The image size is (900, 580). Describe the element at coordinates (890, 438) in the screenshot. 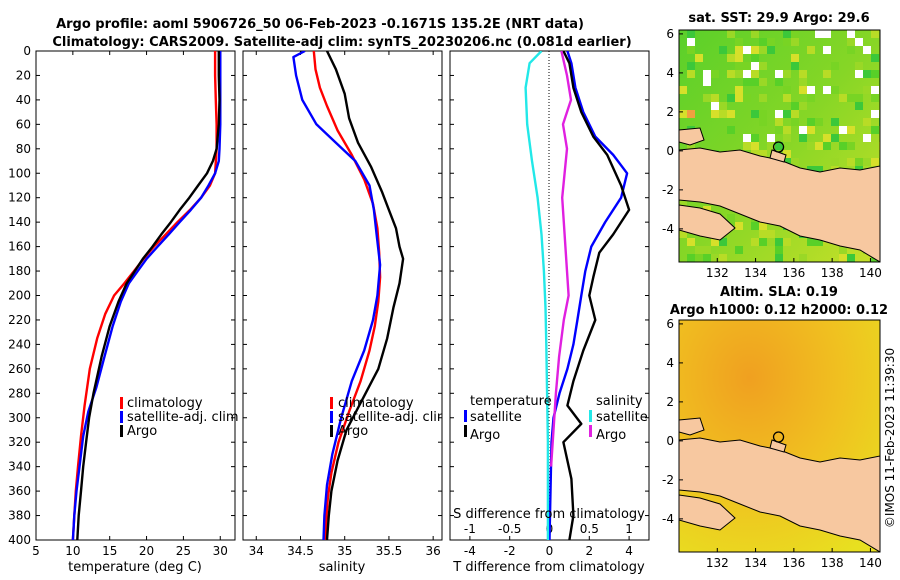

I see `copyright: ©IMOS 11-Feb-2023 11:39:30` at that location.